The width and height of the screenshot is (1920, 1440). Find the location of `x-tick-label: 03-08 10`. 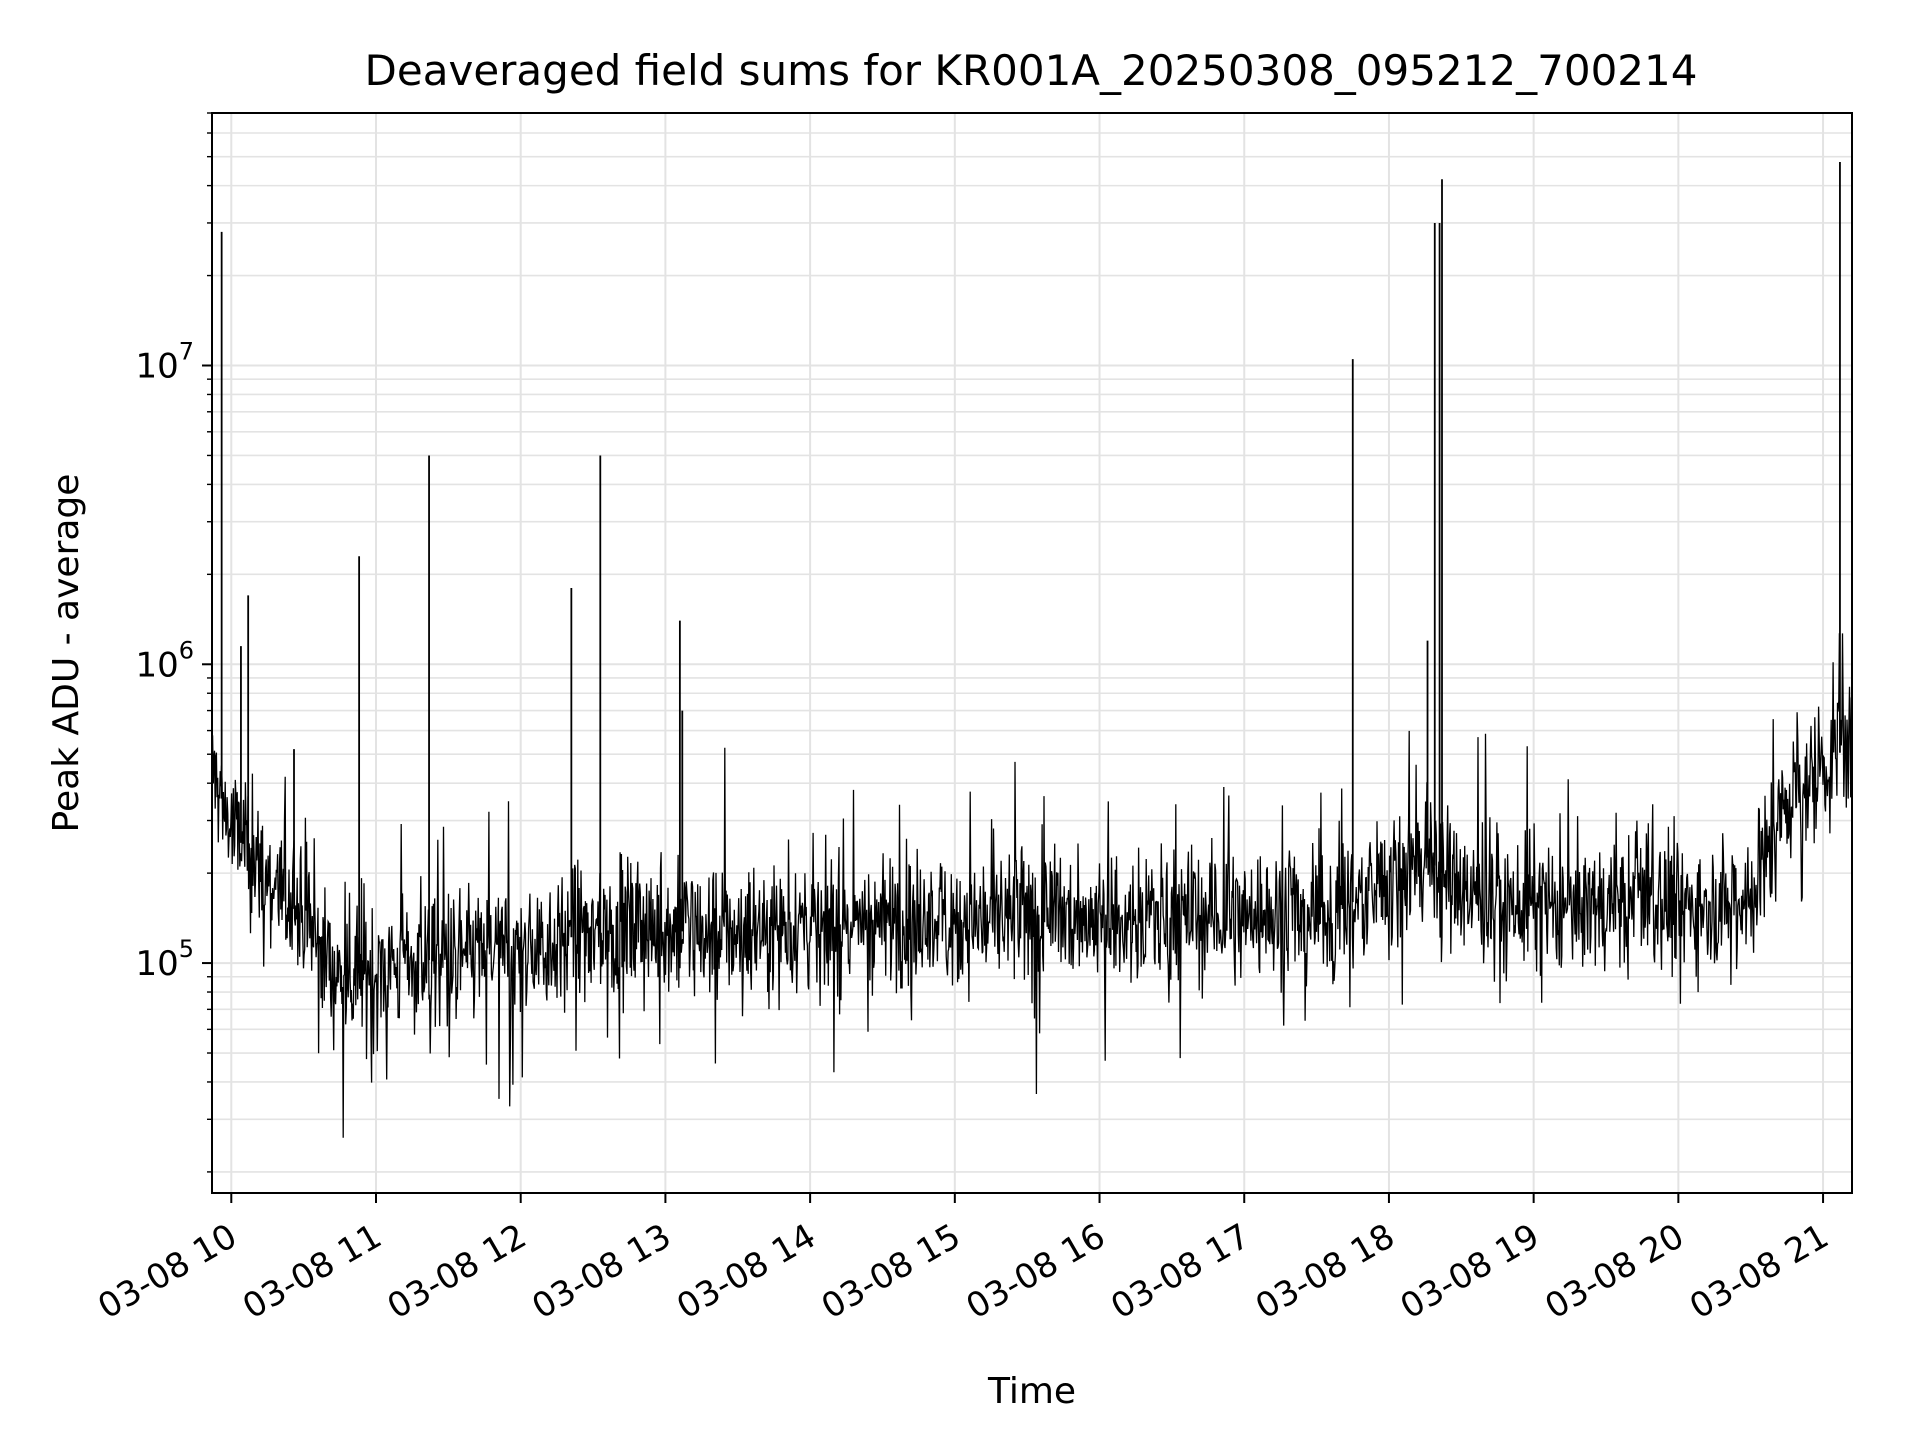

x-tick-label: 03-08 10 is located at coordinates (167, 1271).